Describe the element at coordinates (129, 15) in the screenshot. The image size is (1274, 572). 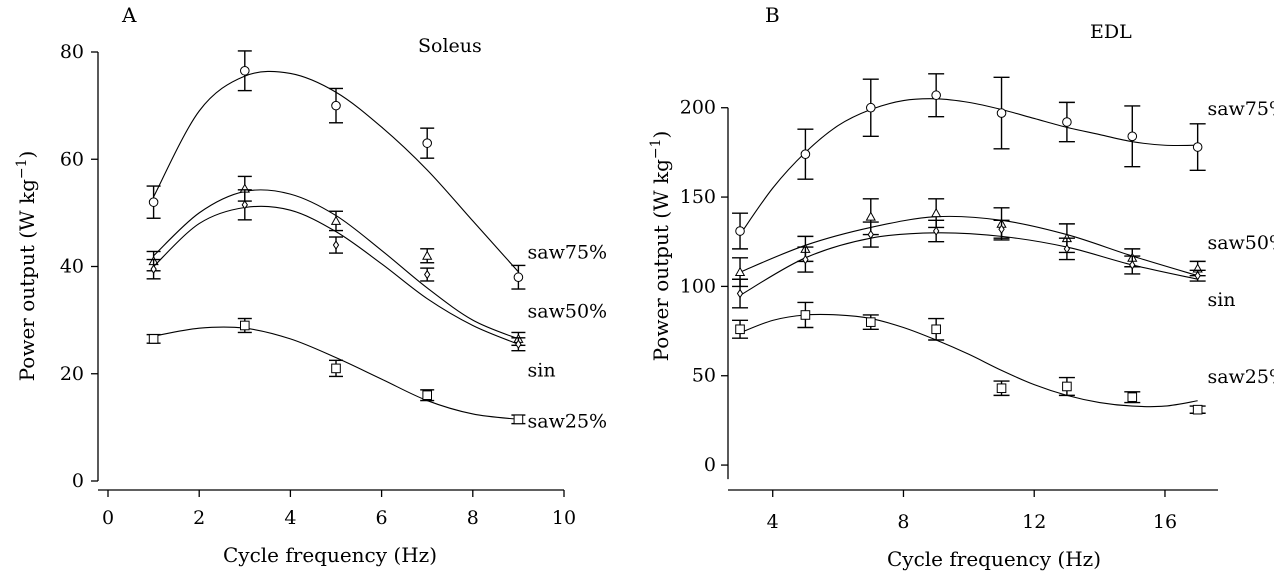
I see `panel-letter: A` at that location.